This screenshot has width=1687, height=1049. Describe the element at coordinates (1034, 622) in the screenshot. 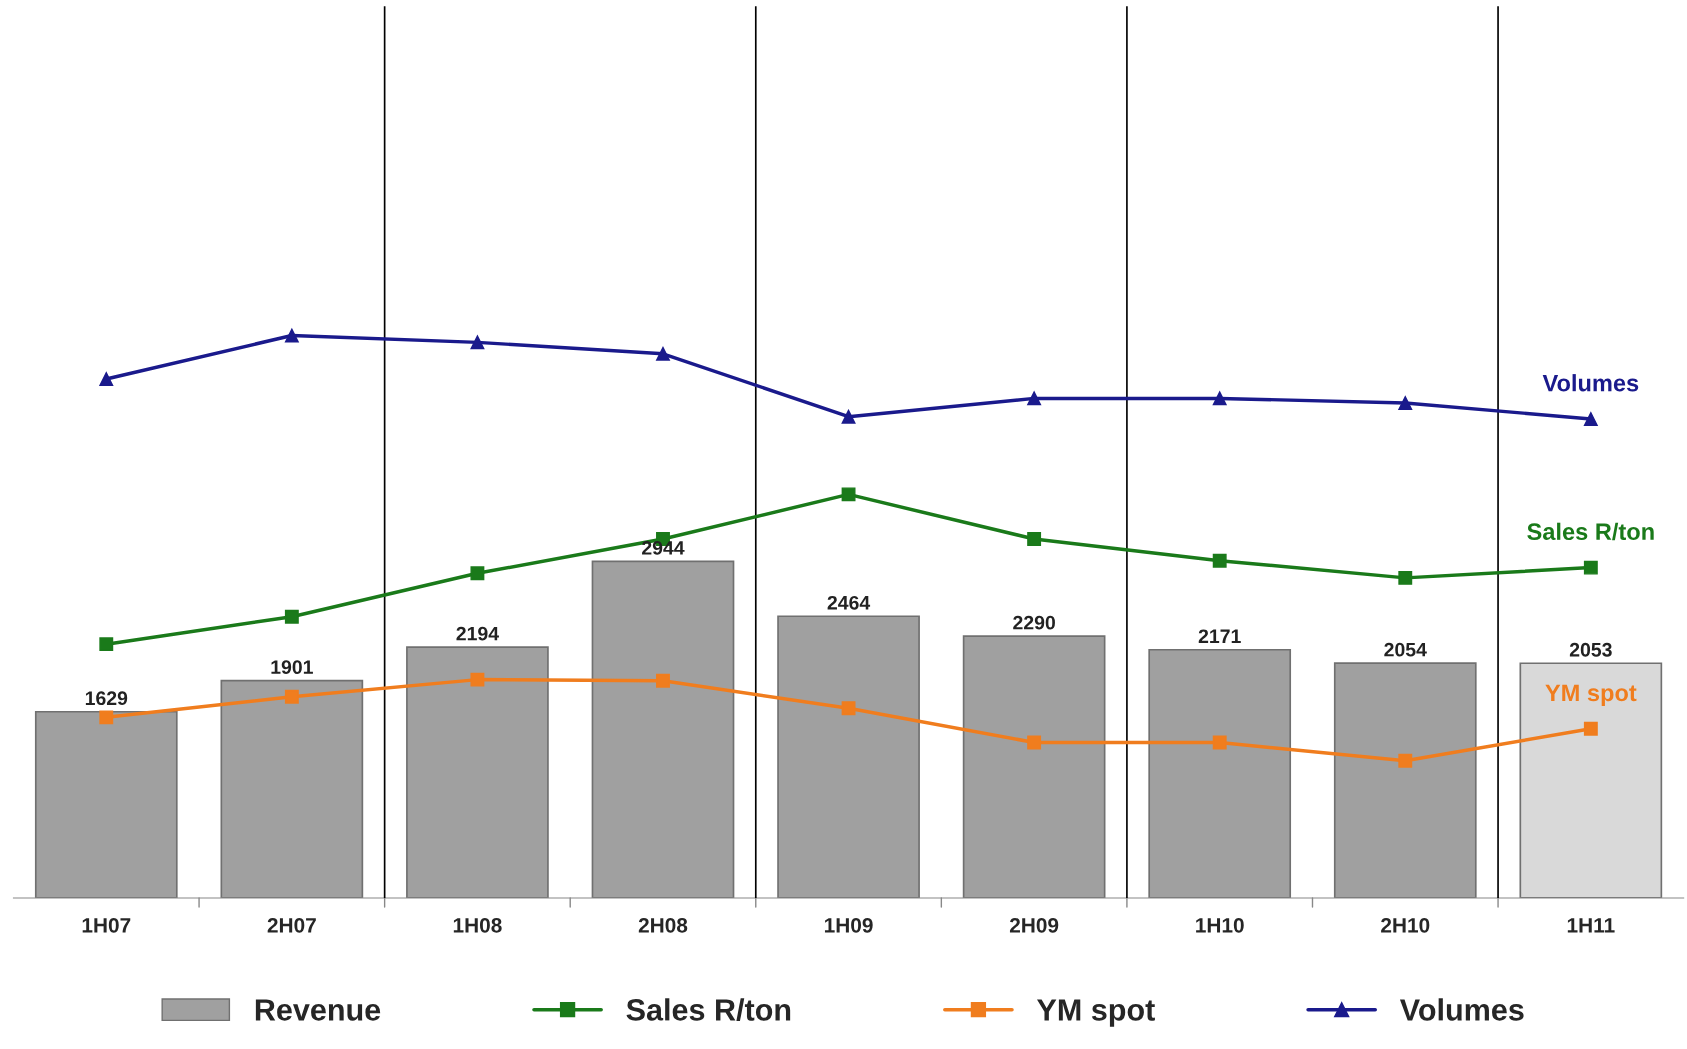

I see `data-label: 2290` at that location.